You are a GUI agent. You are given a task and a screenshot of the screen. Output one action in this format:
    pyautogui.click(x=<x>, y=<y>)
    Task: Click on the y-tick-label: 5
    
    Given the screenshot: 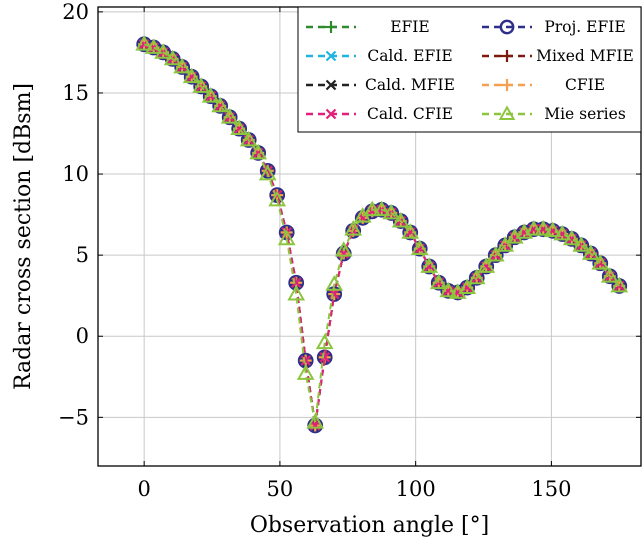 What is the action you would take?
    pyautogui.click(x=82, y=255)
    